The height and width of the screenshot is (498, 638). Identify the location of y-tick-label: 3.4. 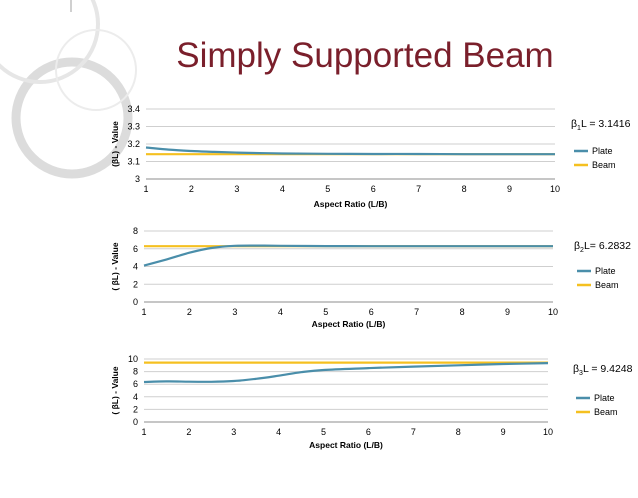
(133, 109).